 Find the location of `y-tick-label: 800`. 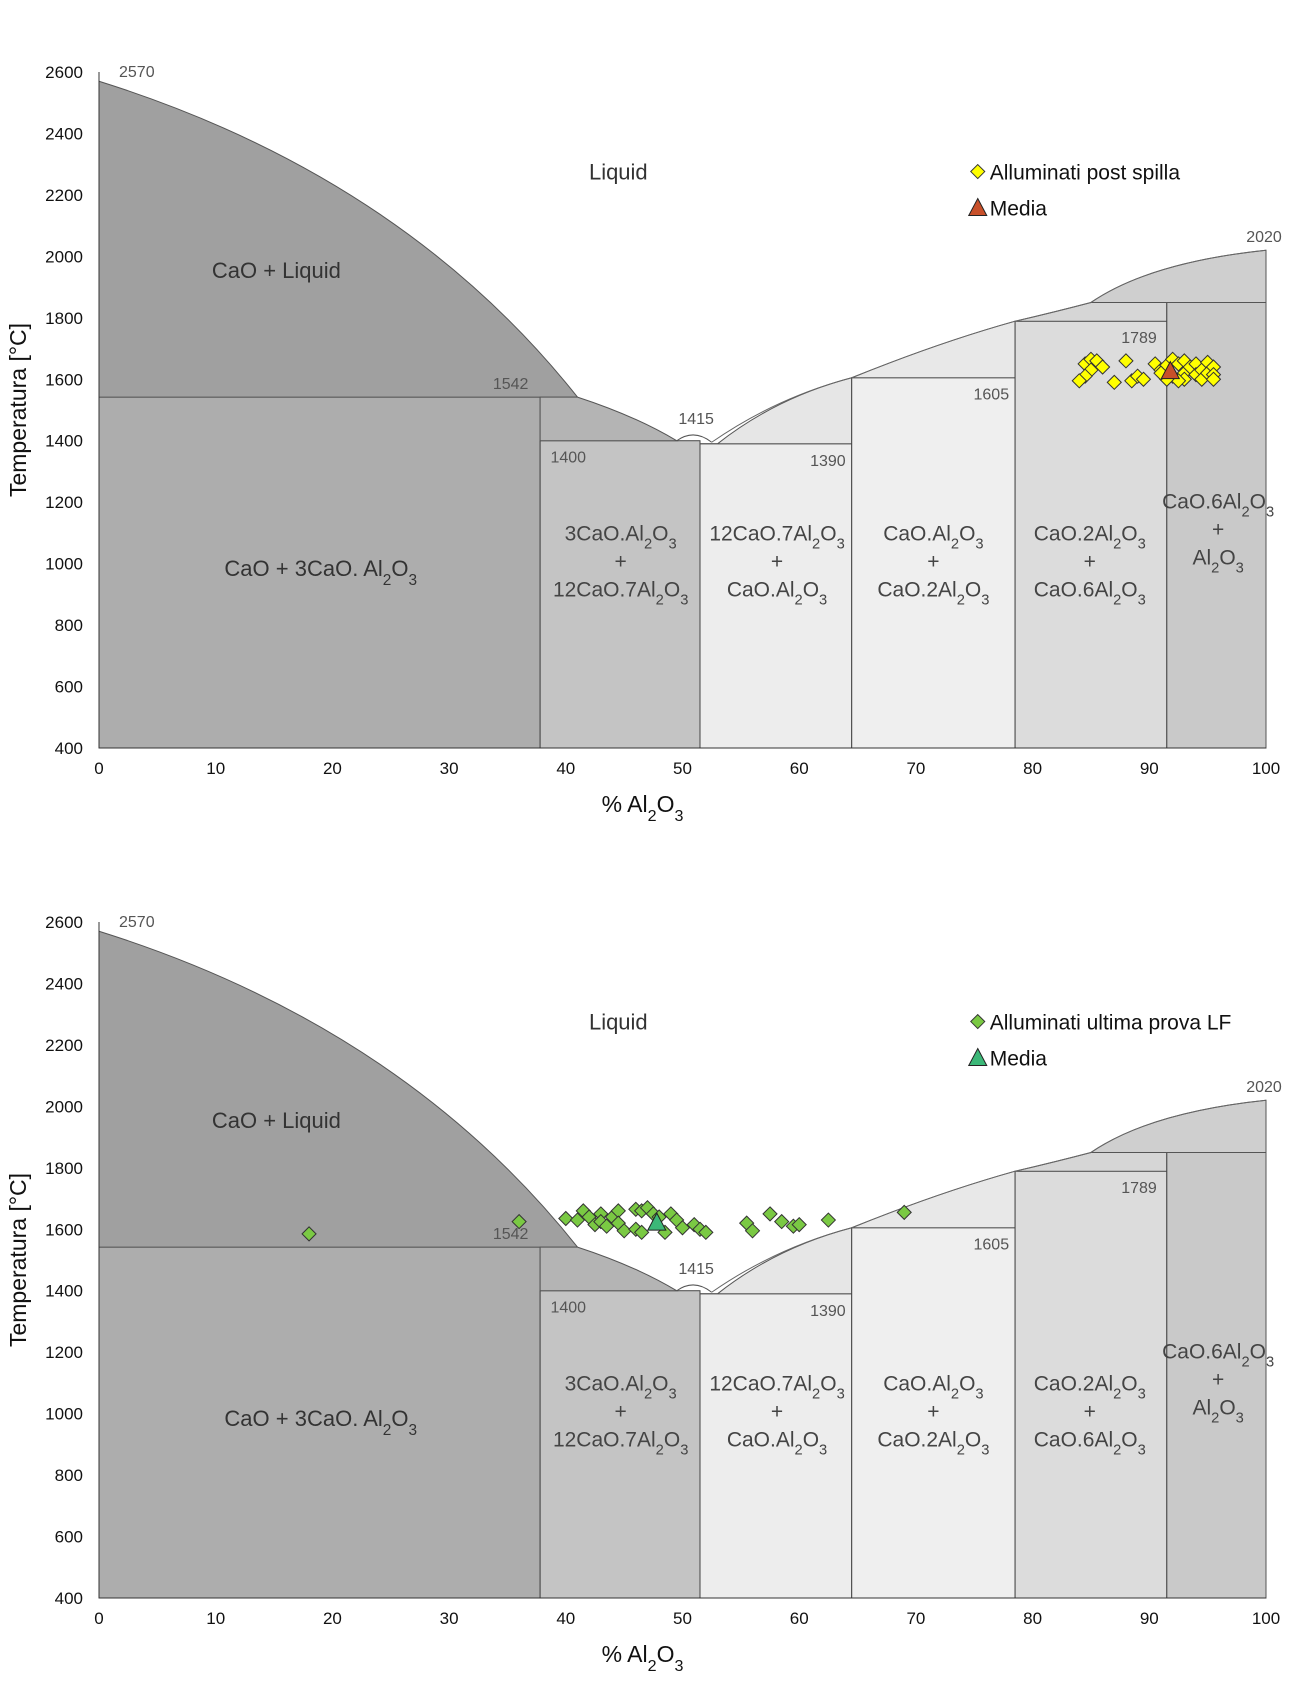

y-tick-label: 800 is located at coordinates (69, 625).